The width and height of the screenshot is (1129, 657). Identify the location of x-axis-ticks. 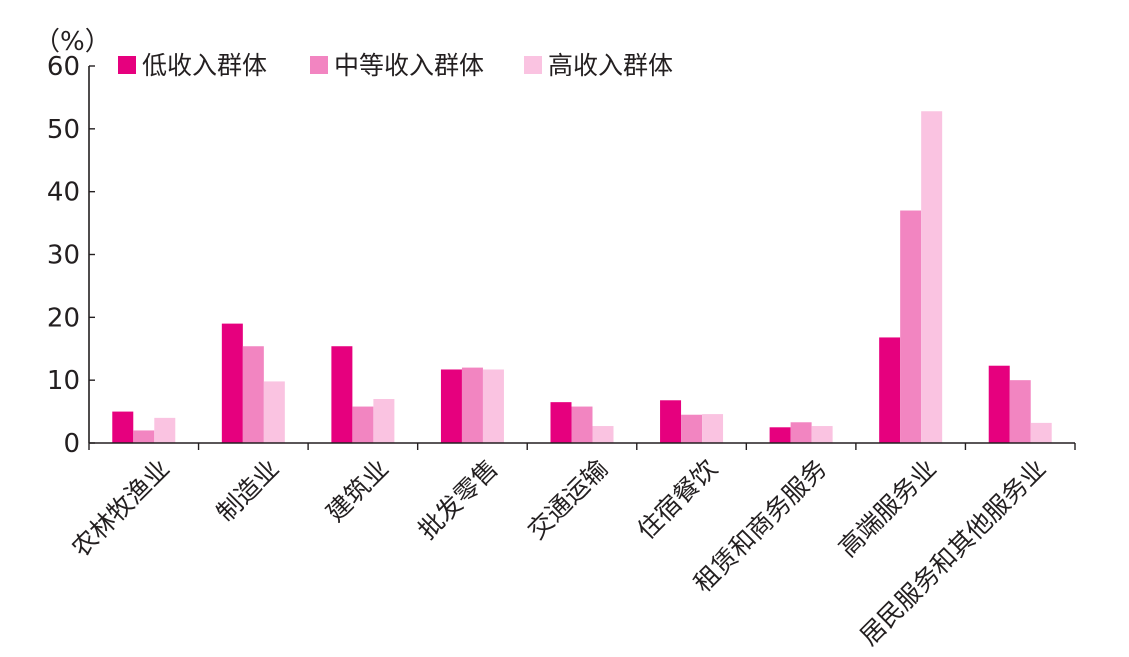
(582, 446).